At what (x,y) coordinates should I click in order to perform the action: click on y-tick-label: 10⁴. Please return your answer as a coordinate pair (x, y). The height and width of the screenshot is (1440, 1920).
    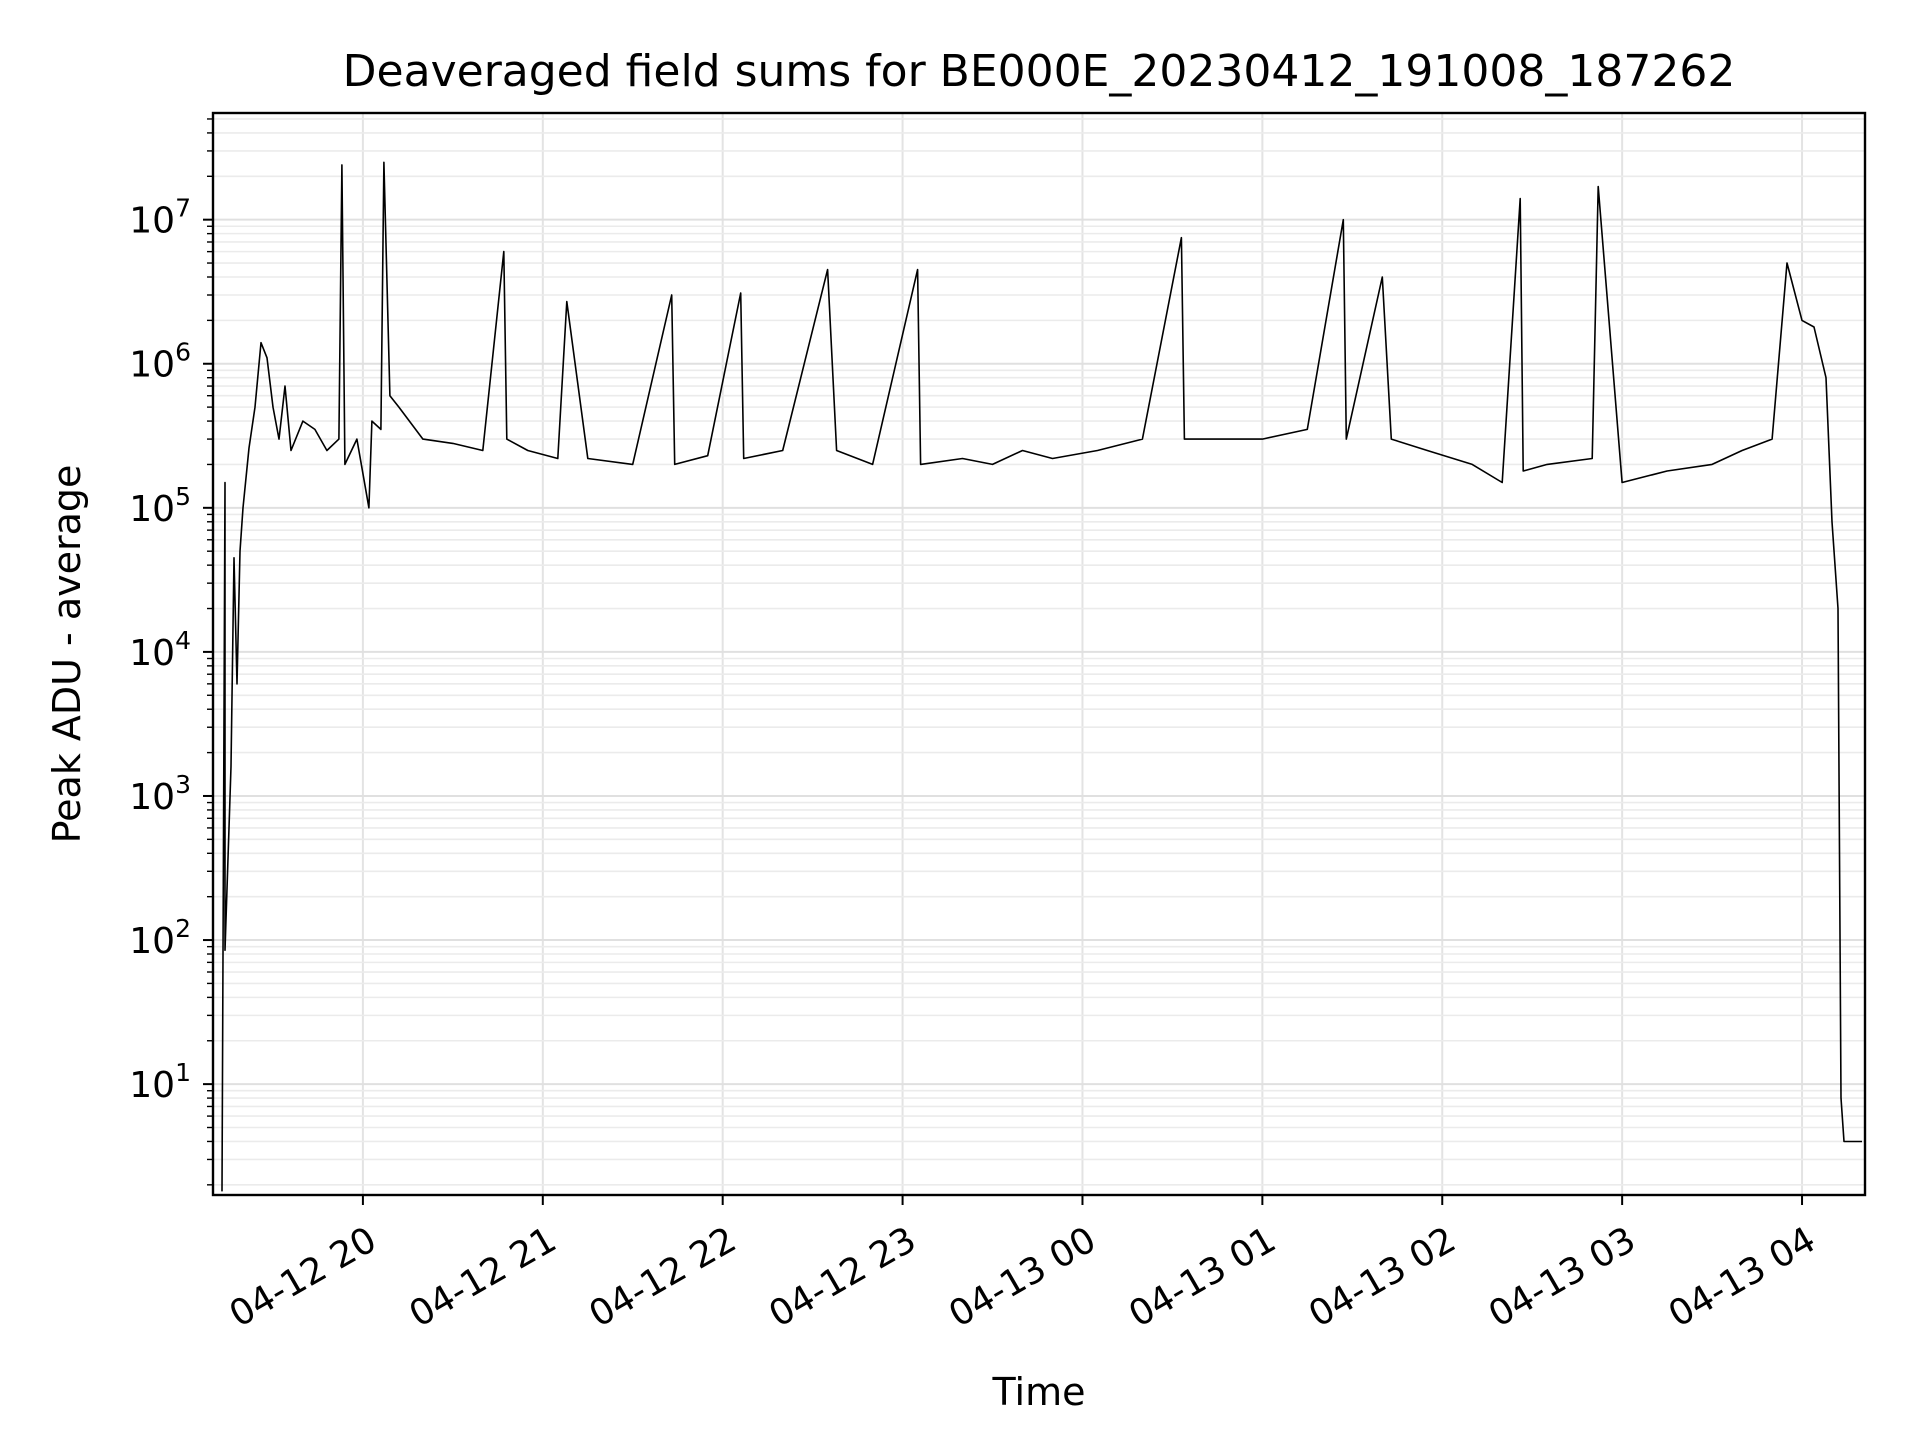
    Looking at the image, I should click on (160, 650).